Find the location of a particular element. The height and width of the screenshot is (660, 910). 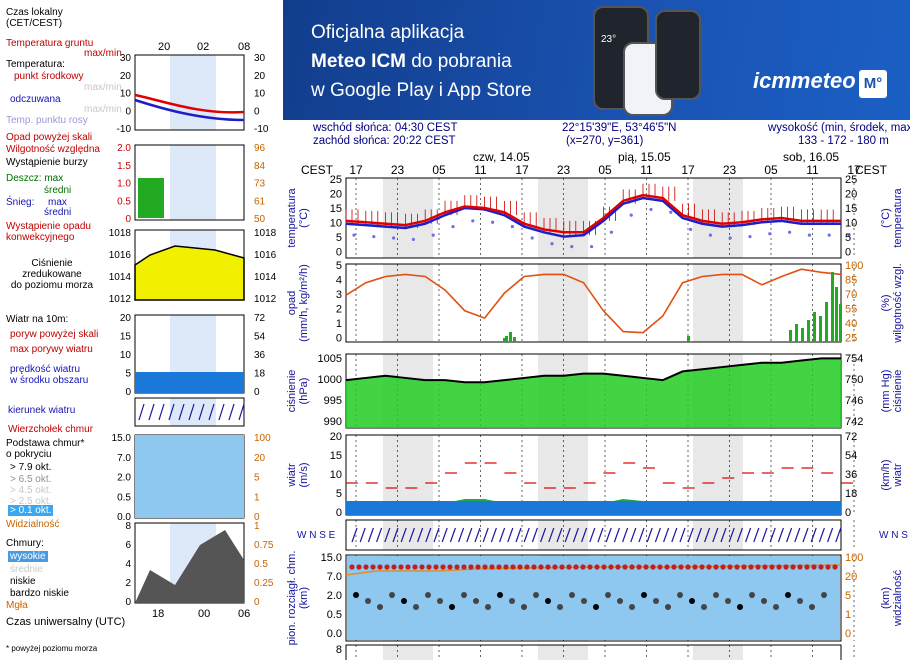

axis-title-left: (°C) is located at coordinates (304, 218).